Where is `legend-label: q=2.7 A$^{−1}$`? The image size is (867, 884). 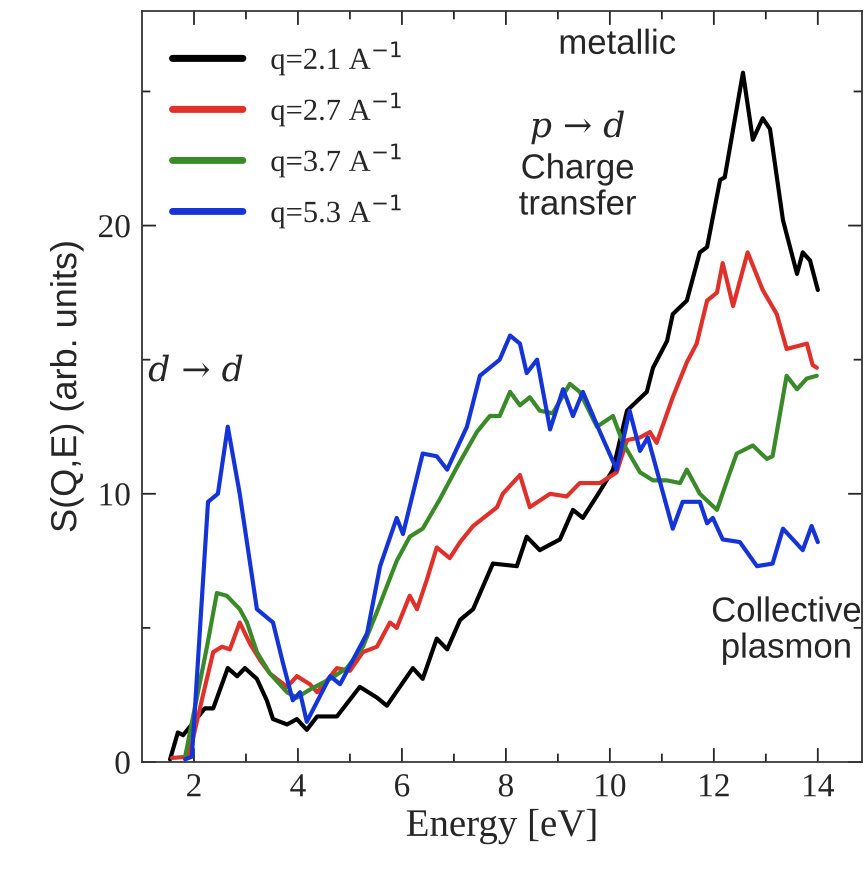
legend-label: q=2.7 A$^{−1}$ is located at coordinates (336, 109).